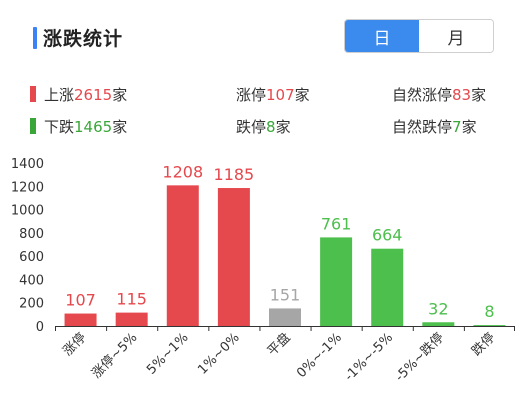 This screenshot has width=526, height=403. I want to click on stat-natural-limit-up: 自然涨停83家, so click(439, 94).